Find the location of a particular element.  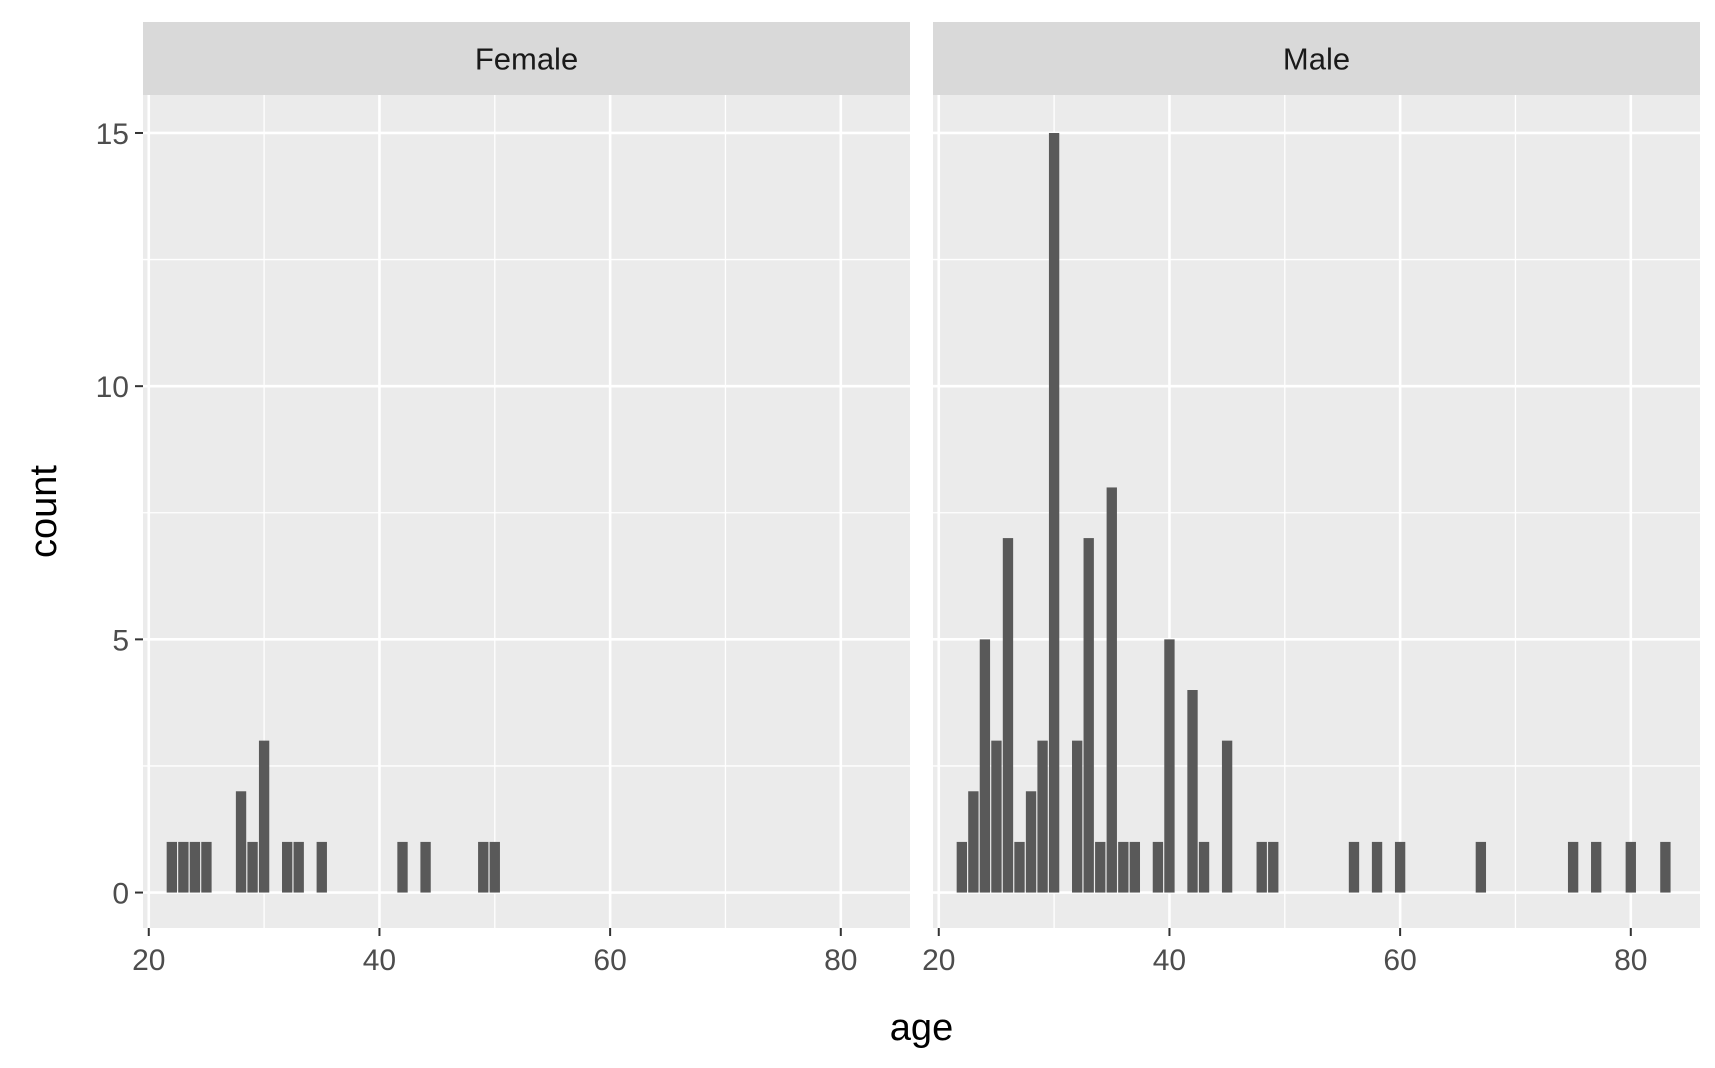

y-tick-label: 5 is located at coordinates (120, 640).